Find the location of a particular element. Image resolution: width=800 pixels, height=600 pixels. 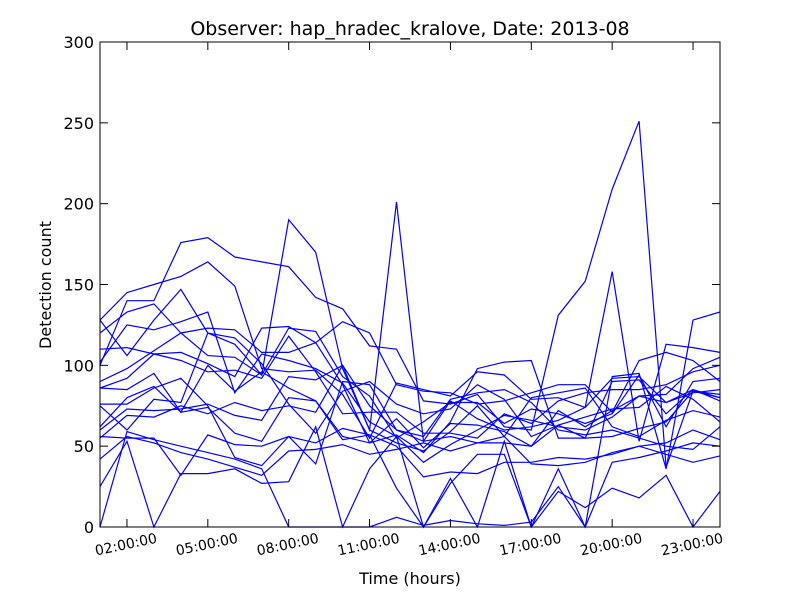

y-tick-label: 150 is located at coordinates (78, 285).